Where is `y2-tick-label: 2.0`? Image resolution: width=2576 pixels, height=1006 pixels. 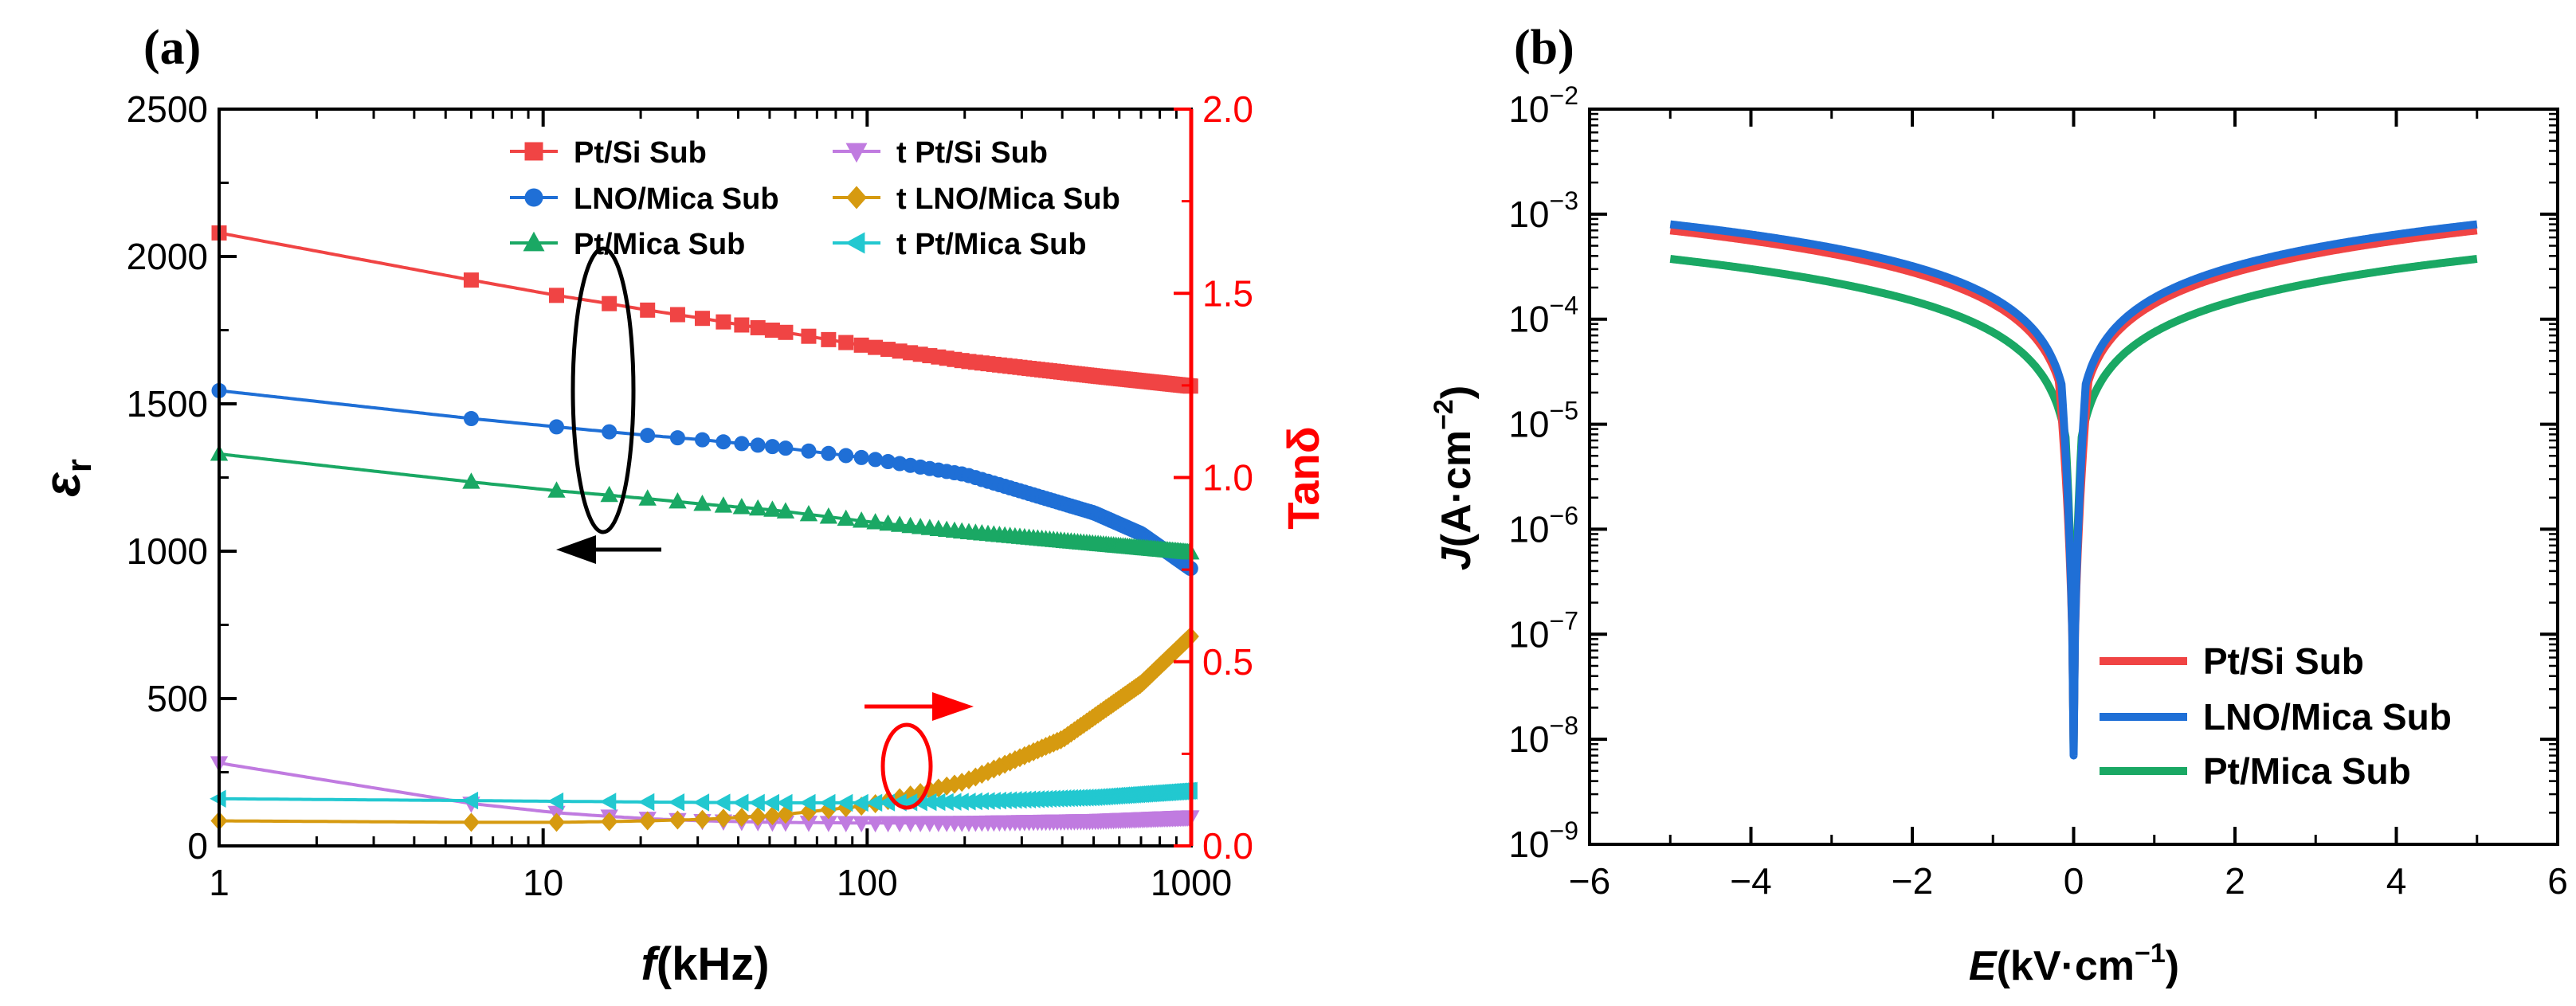 y2-tick-label: 2.0 is located at coordinates (1227, 109).